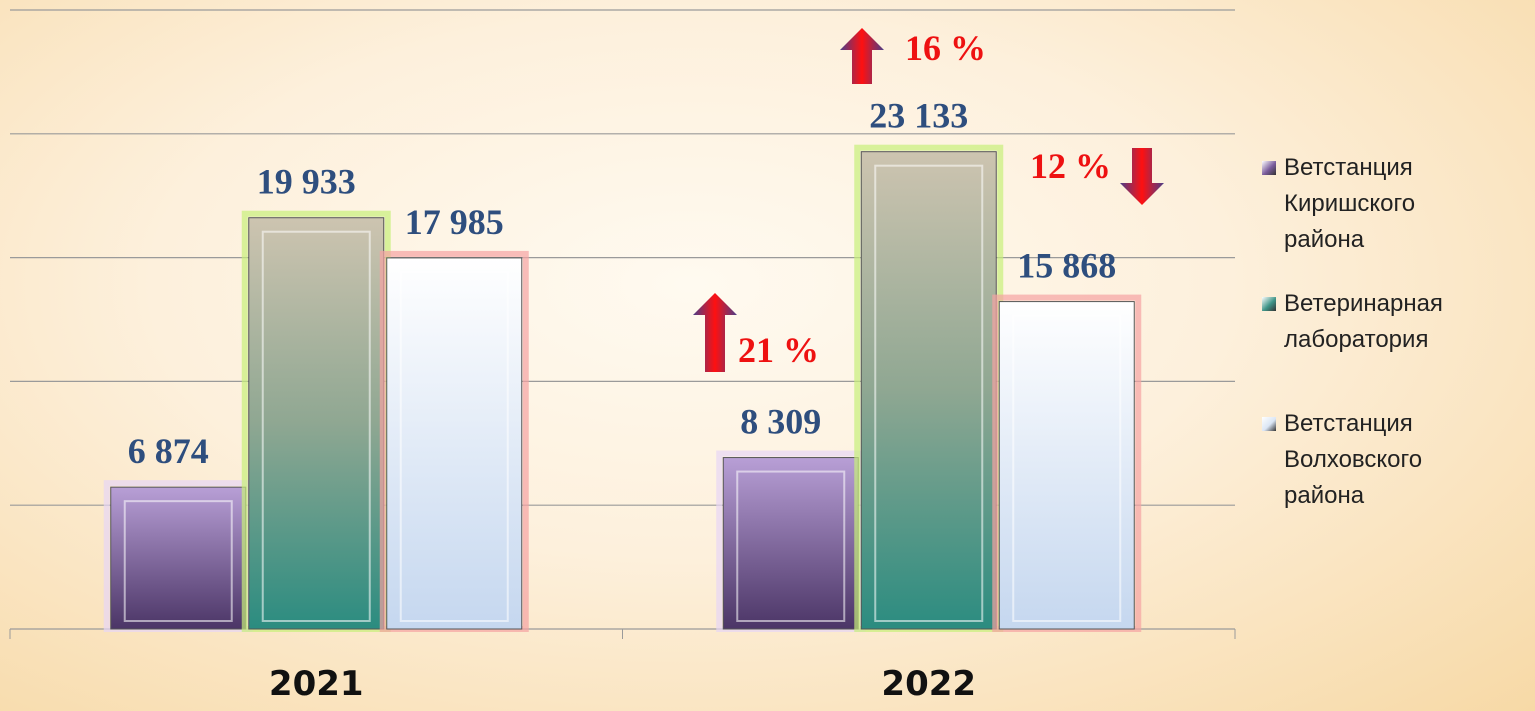  Describe the element at coordinates (918, 116) in the screenshot. I see `data-label: 23 133` at that location.